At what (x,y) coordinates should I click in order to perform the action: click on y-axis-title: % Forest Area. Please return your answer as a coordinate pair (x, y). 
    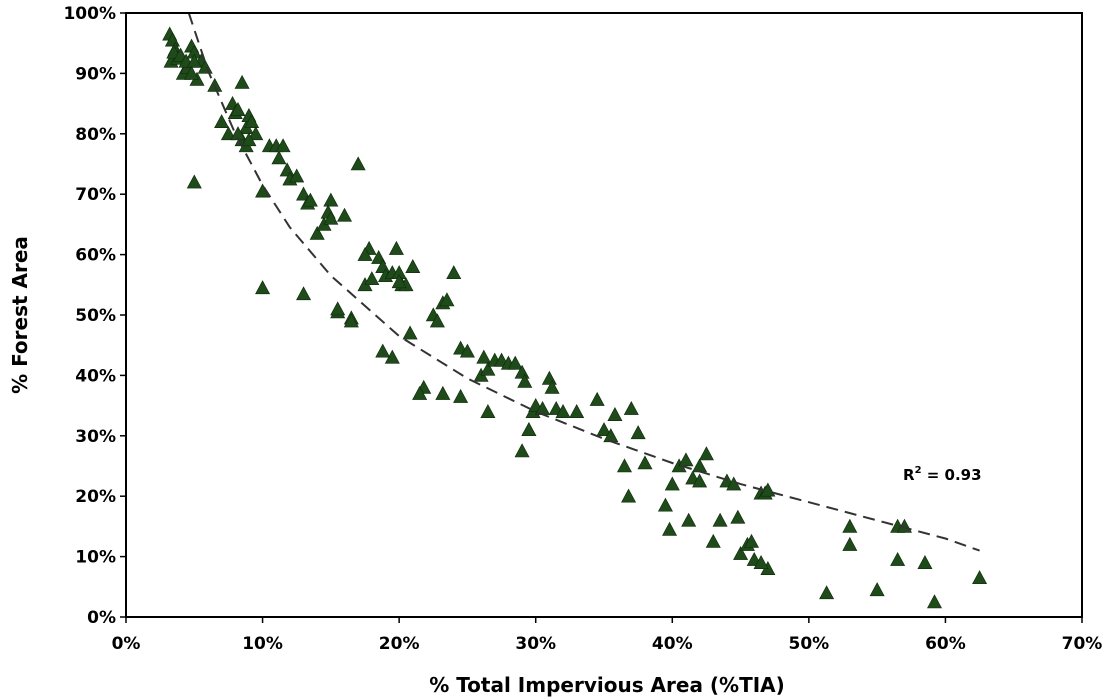
    Looking at the image, I should click on (20, 315).